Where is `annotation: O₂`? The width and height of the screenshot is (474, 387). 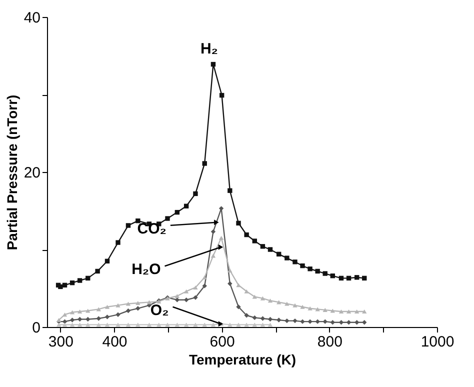
annotation: O₂ is located at coordinates (159, 310).